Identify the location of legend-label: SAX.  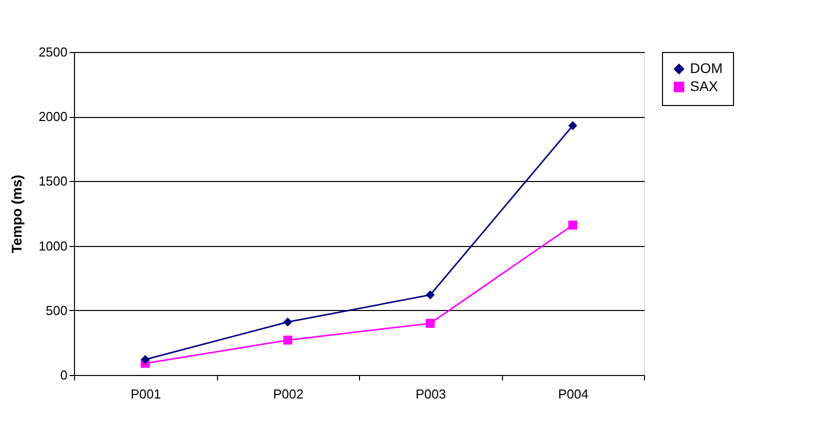
(704, 86).